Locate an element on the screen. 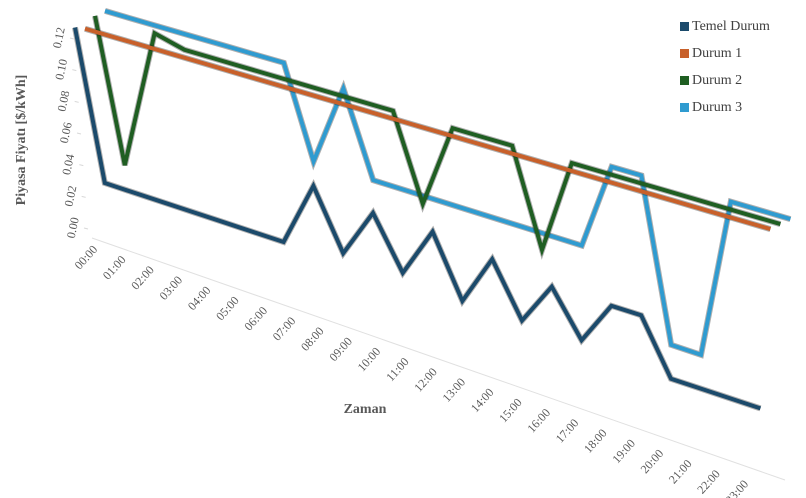 Image resolution: width=806 pixels, height=498 pixels. x-tick-label: 01:00 is located at coordinates (114, 268).